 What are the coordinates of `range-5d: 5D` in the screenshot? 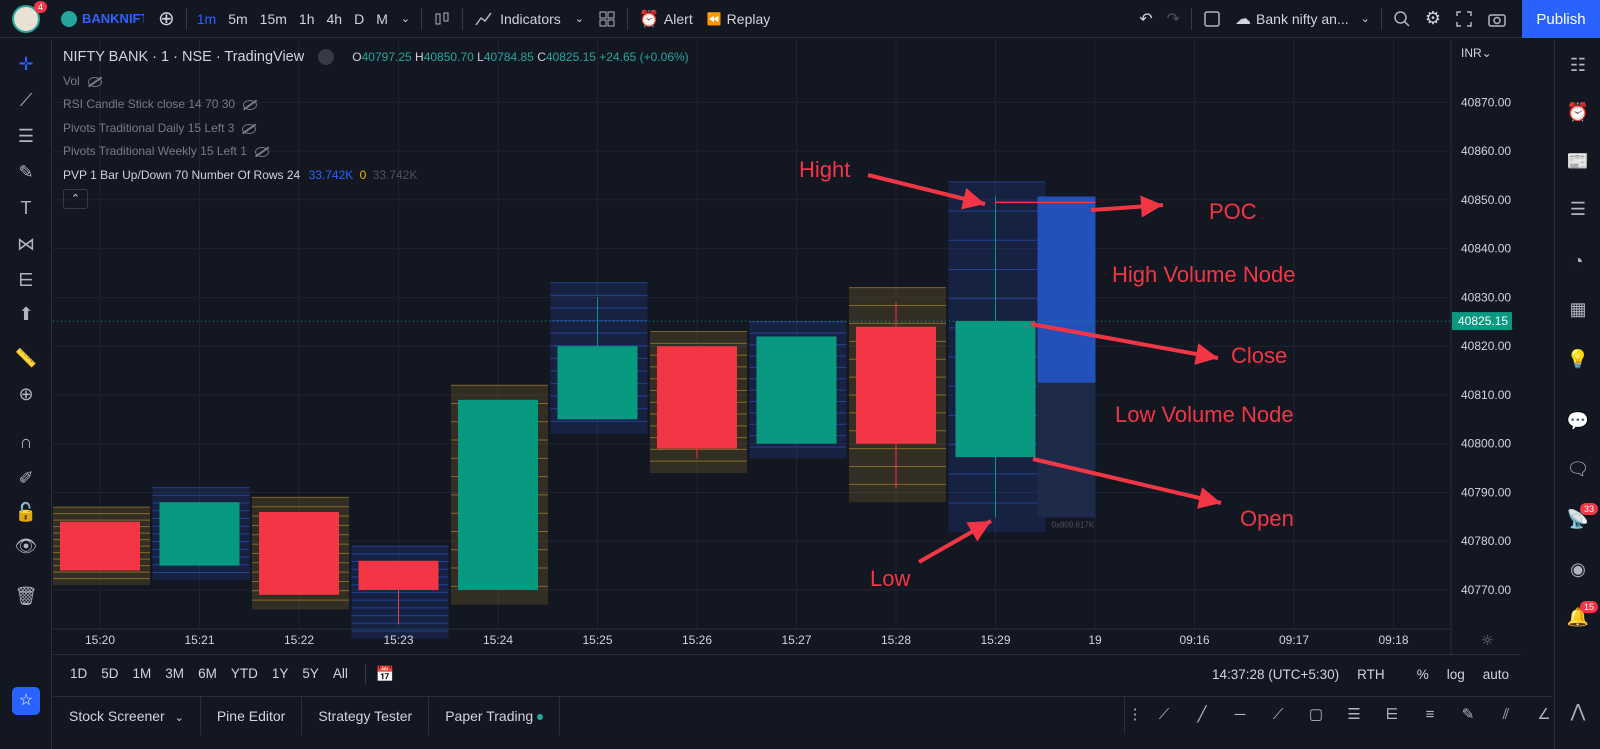 It's located at (110, 673).